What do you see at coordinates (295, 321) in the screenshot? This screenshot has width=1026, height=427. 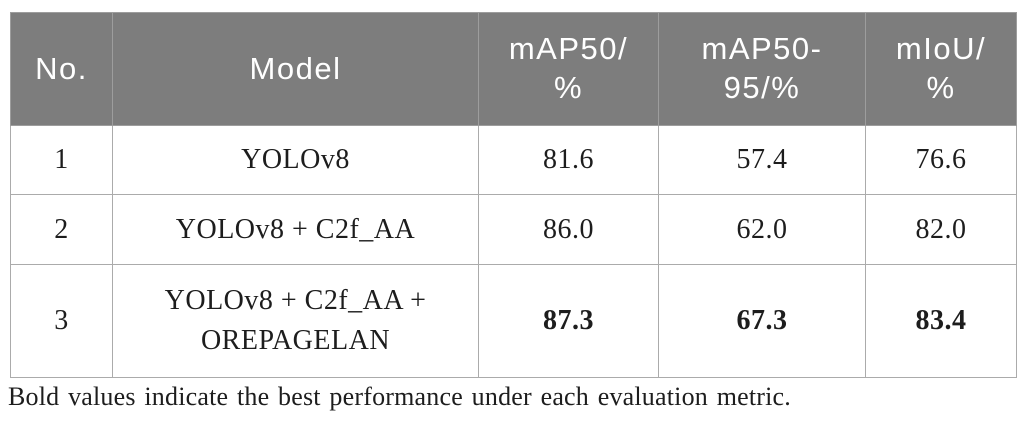 I see `cell-model: YOLOv8 + C2f_AA + OREPAGELAN` at bounding box center [295, 321].